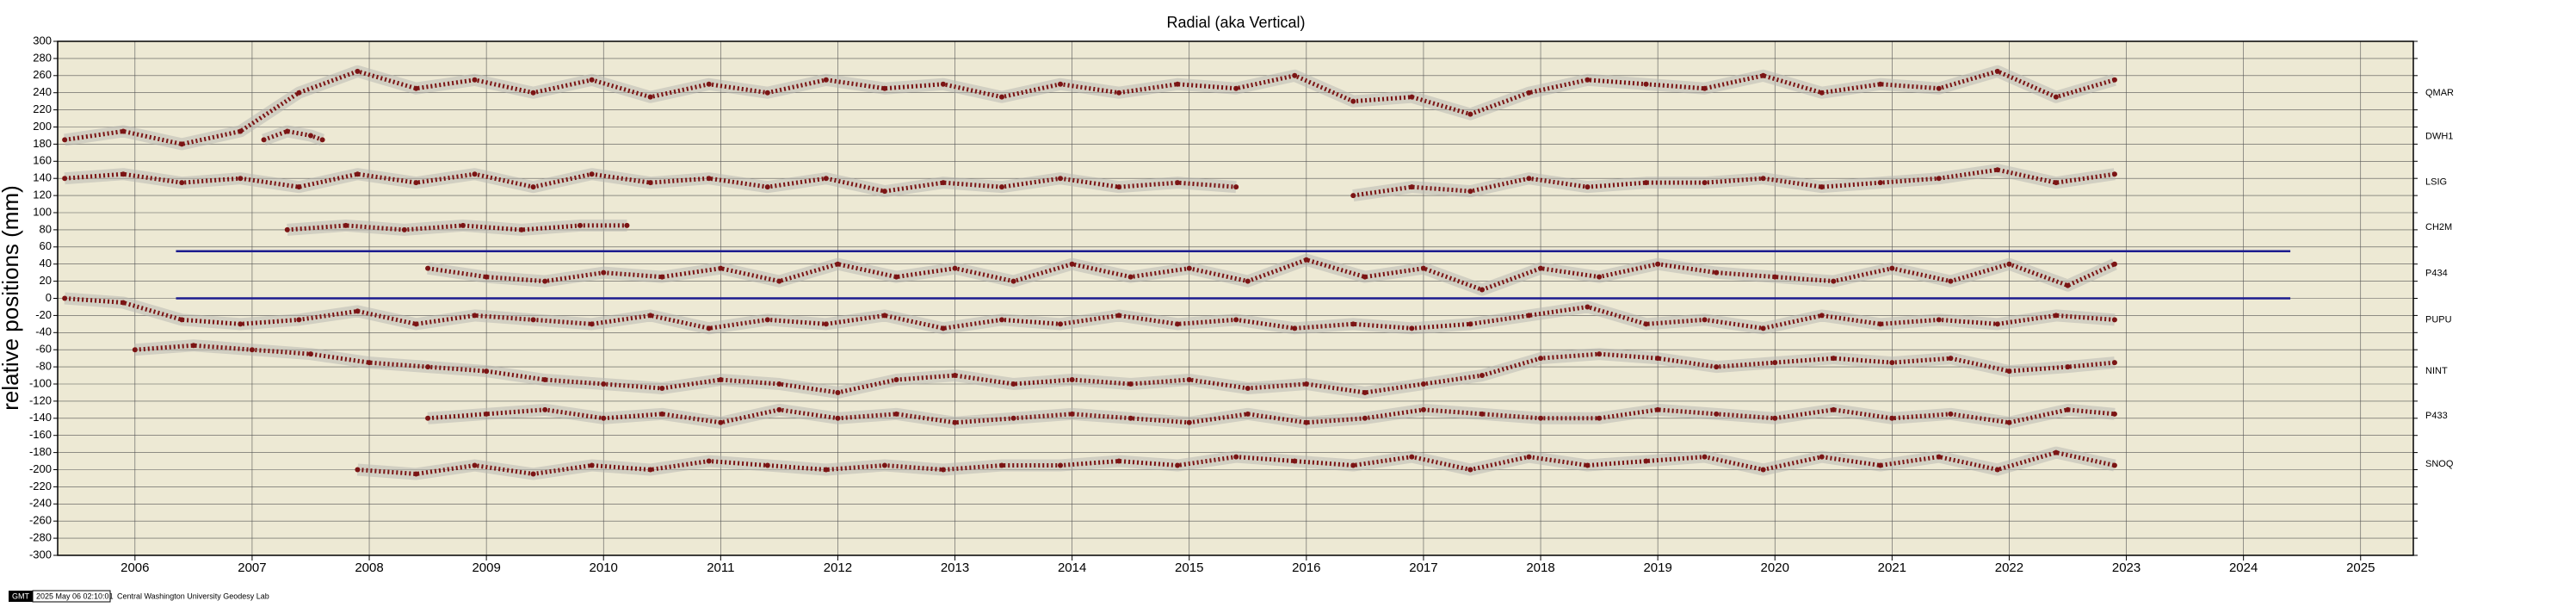 This screenshot has height=607, width=2576. I want to click on footer-badge-box, so click(21, 596).